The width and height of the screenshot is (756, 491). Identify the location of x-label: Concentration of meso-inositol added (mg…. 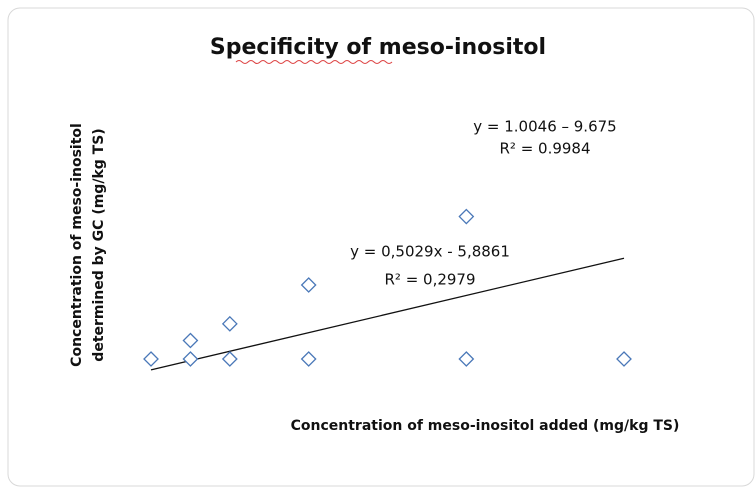
(485, 426).